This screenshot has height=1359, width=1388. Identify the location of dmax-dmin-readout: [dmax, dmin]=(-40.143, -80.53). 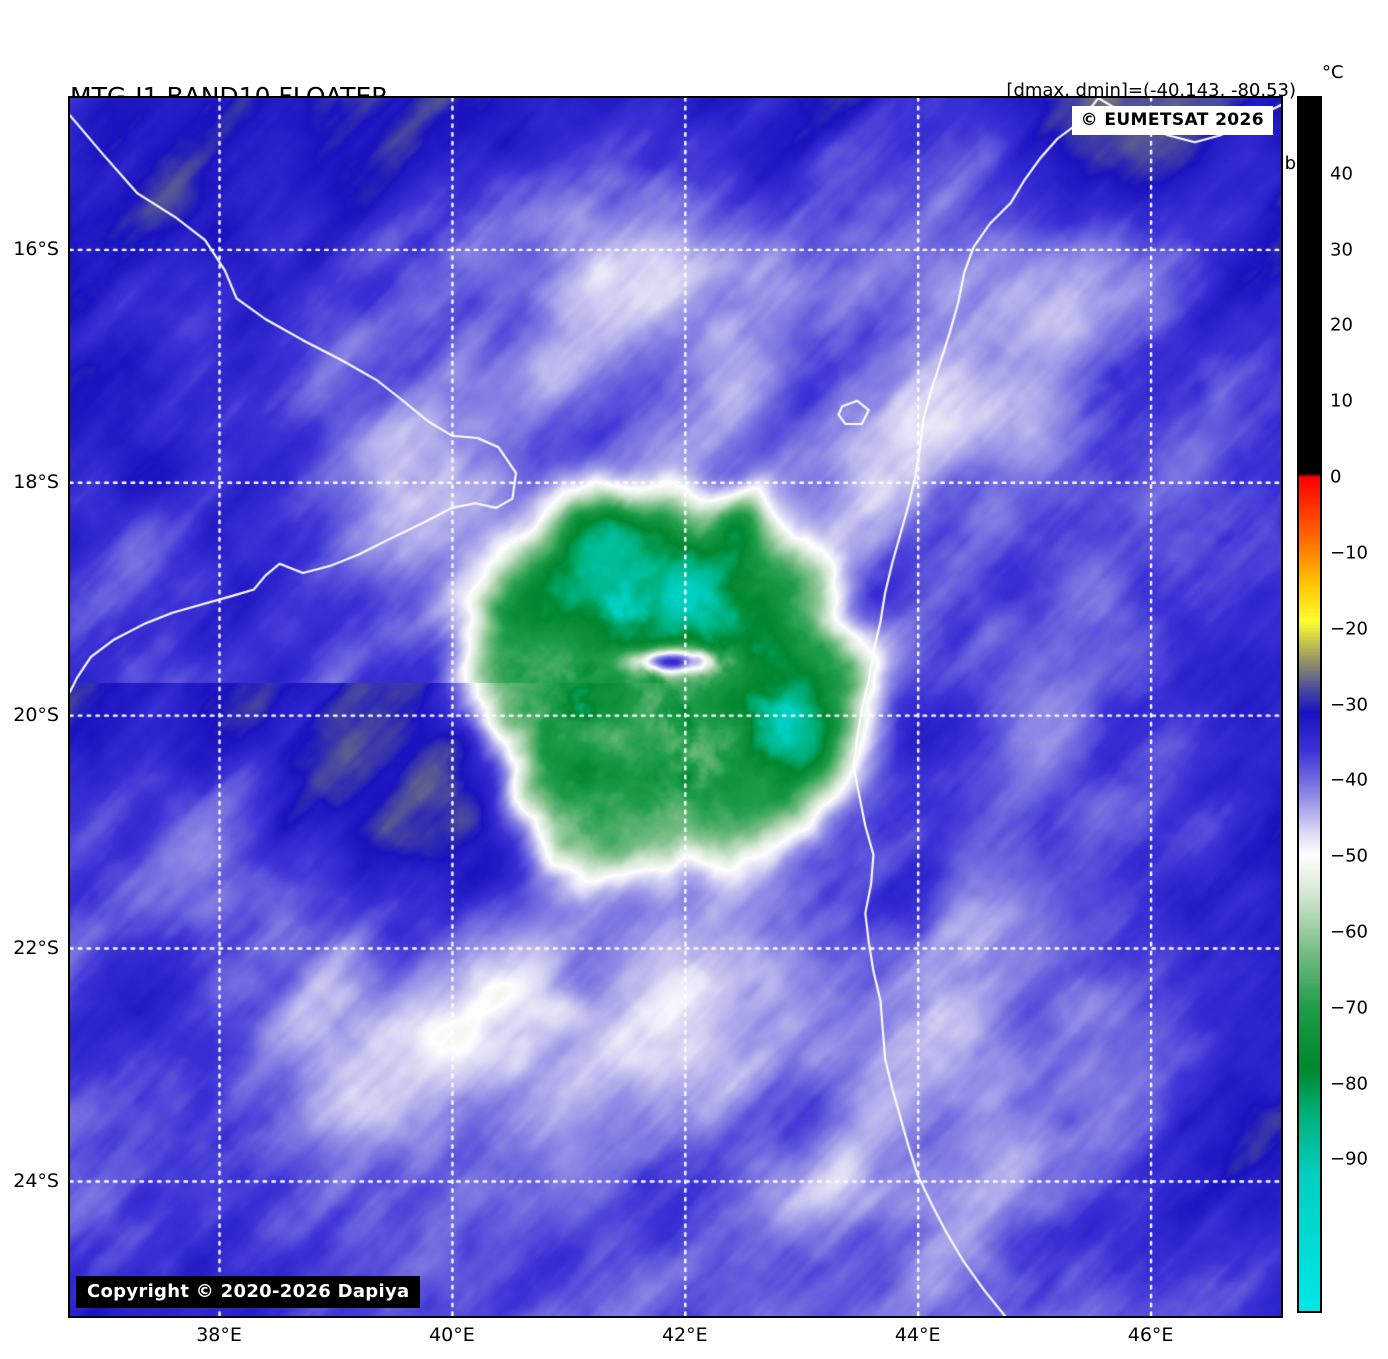
(1151, 91).